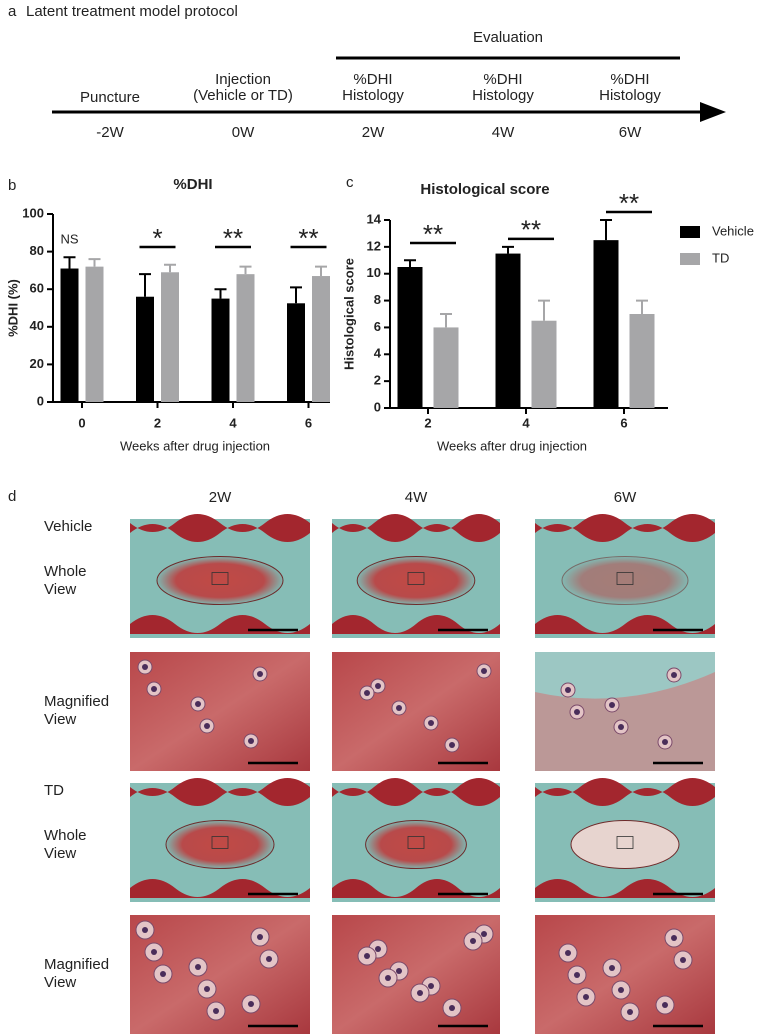 The image size is (764, 1036). Describe the element at coordinates (512, 445) in the screenshot. I see `x-axis-label: Weeks after drug injection` at that location.